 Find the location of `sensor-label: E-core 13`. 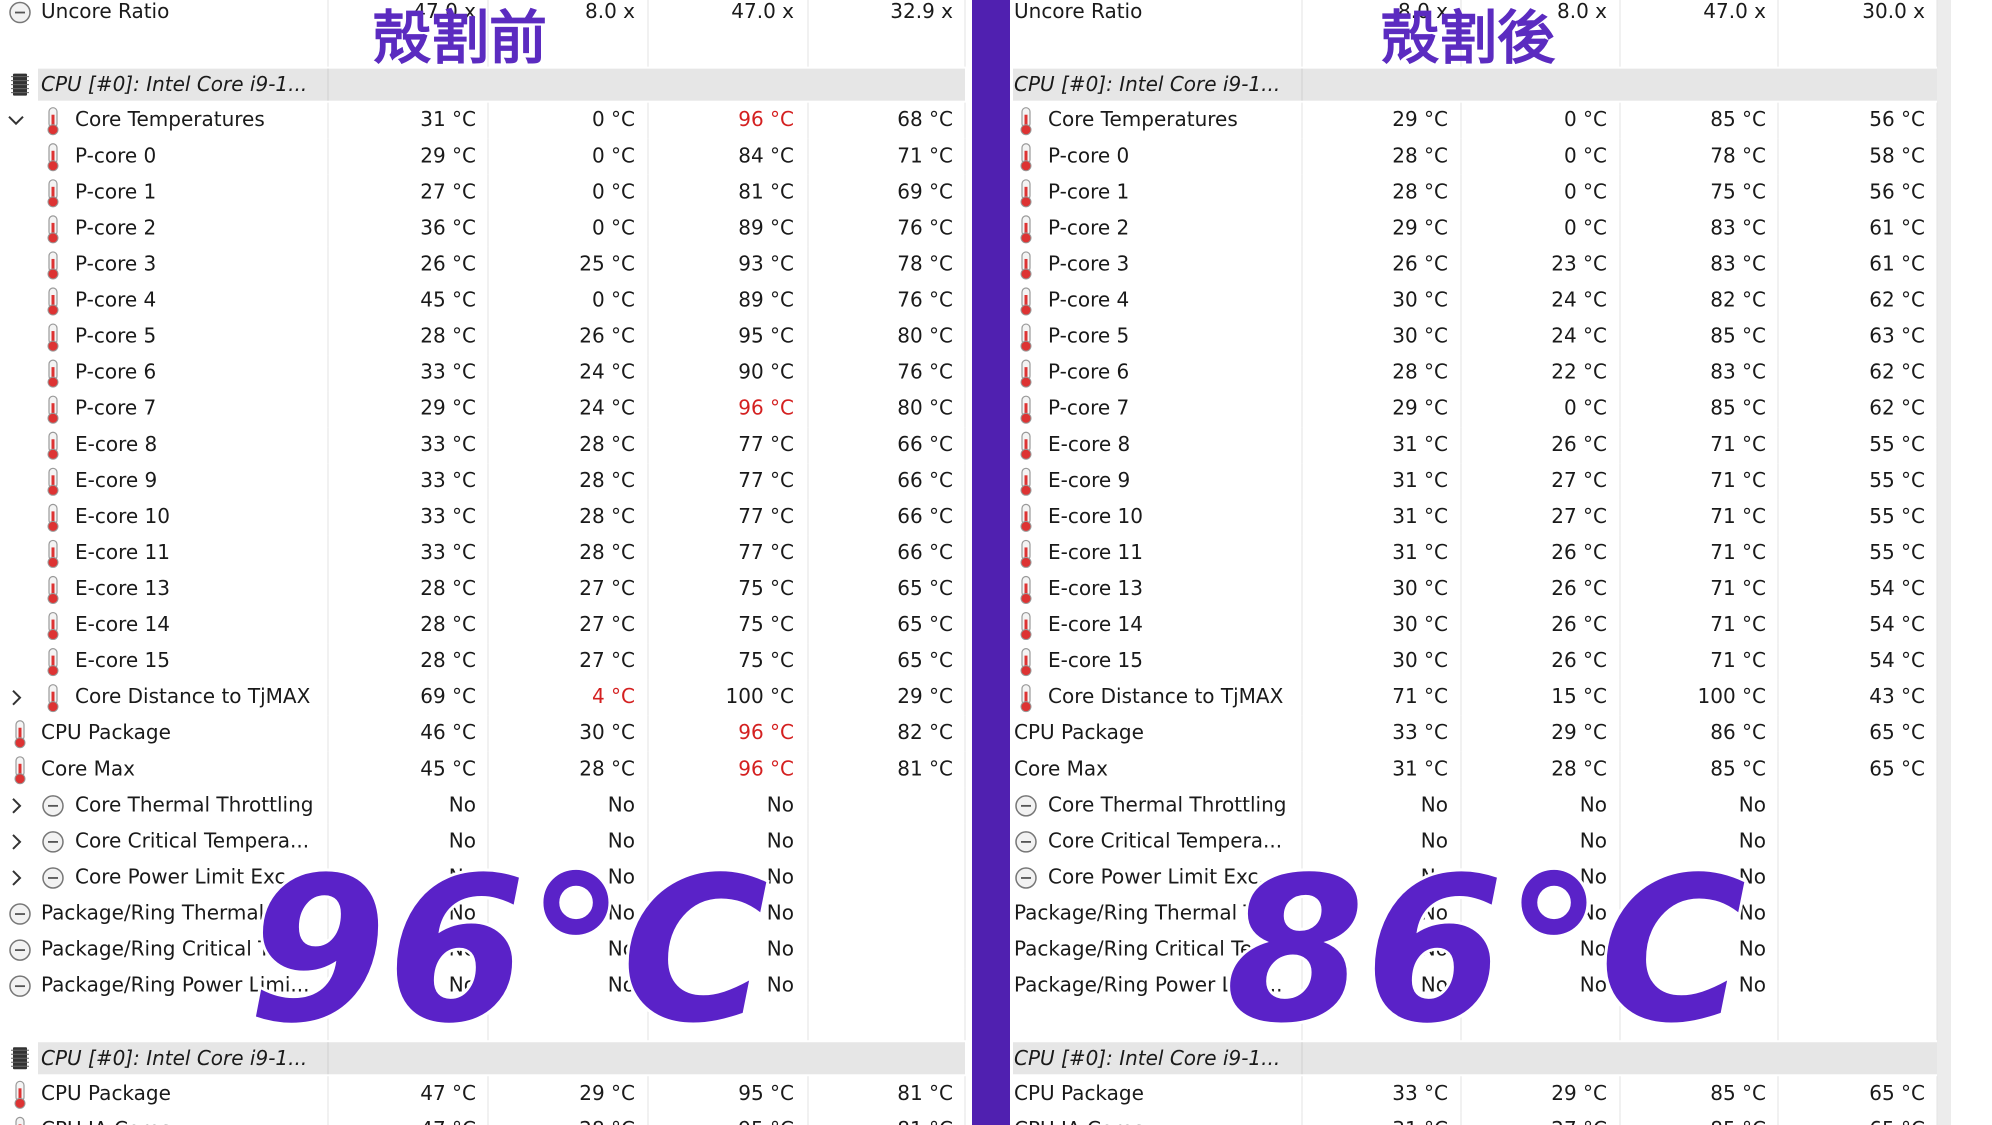

sensor-label: E-core 13 is located at coordinates (1095, 588).